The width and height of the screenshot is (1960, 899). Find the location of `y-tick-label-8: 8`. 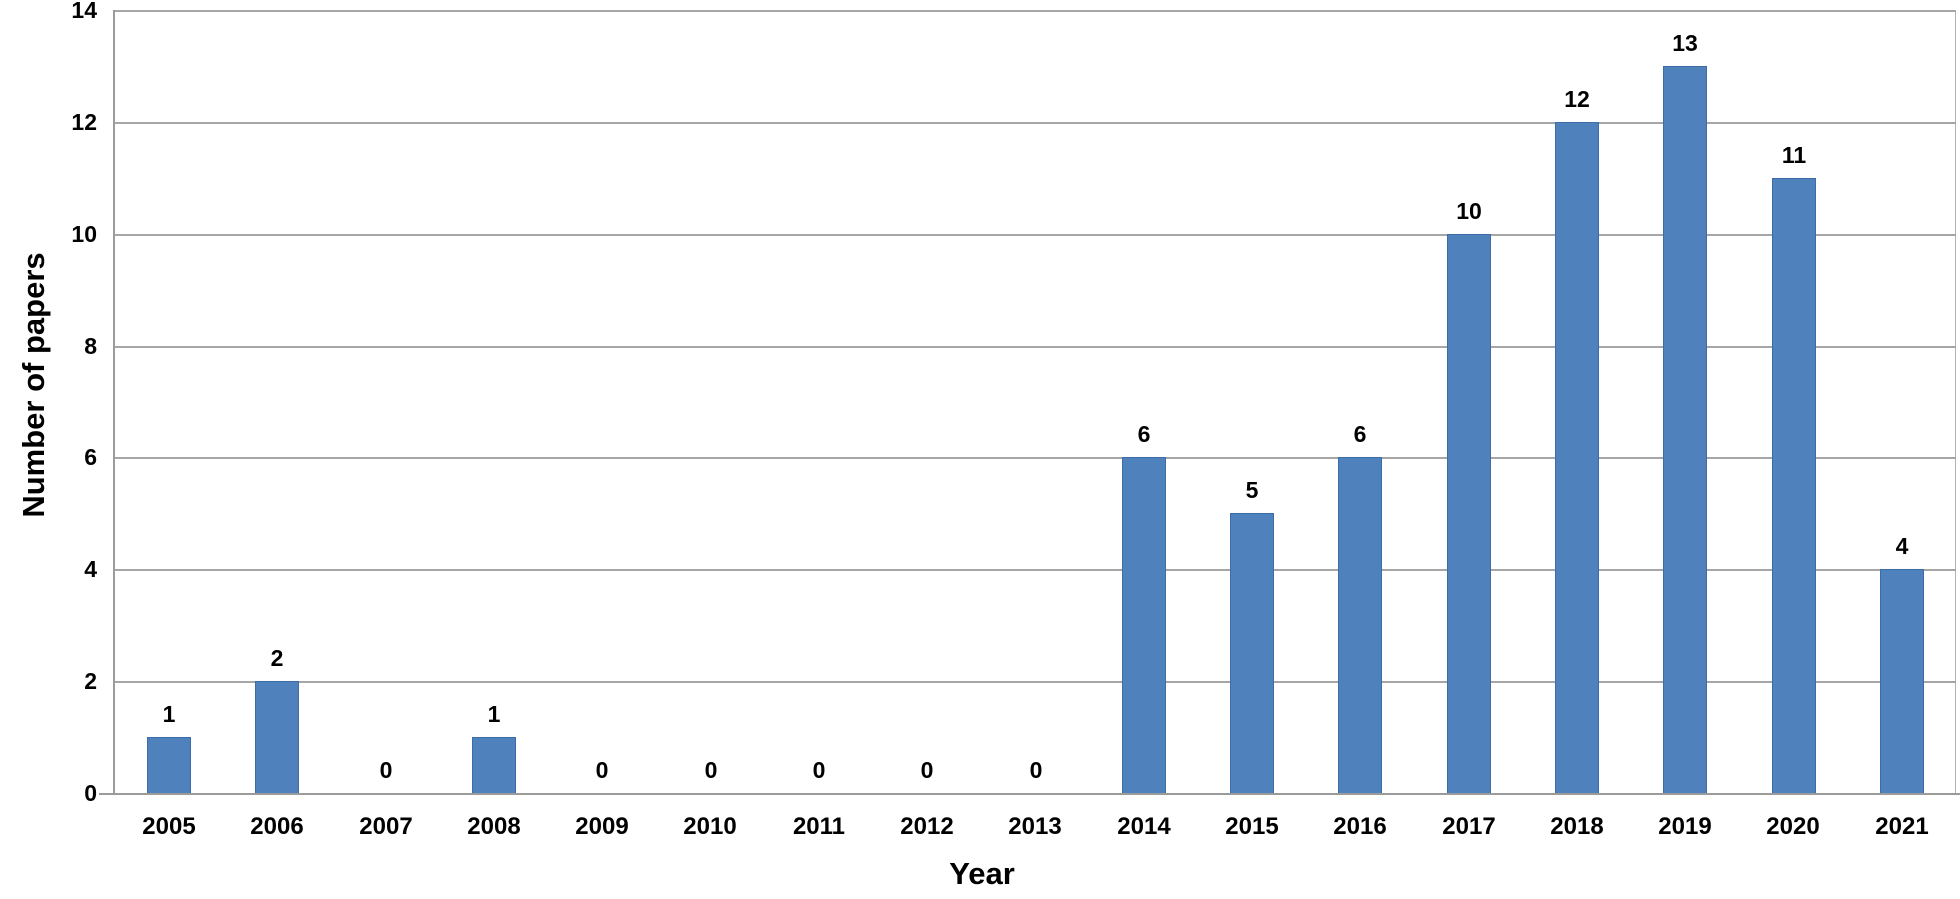

y-tick-label-8: 8 is located at coordinates (90, 346).